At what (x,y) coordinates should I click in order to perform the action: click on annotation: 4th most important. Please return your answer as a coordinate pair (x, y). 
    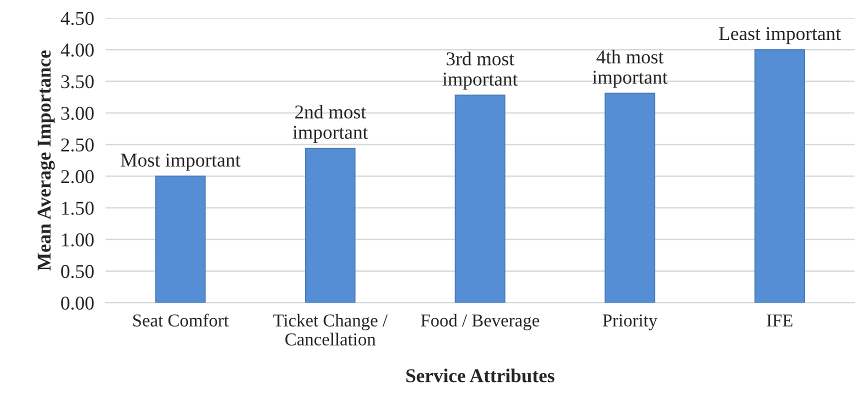
    Looking at the image, I should click on (630, 69).